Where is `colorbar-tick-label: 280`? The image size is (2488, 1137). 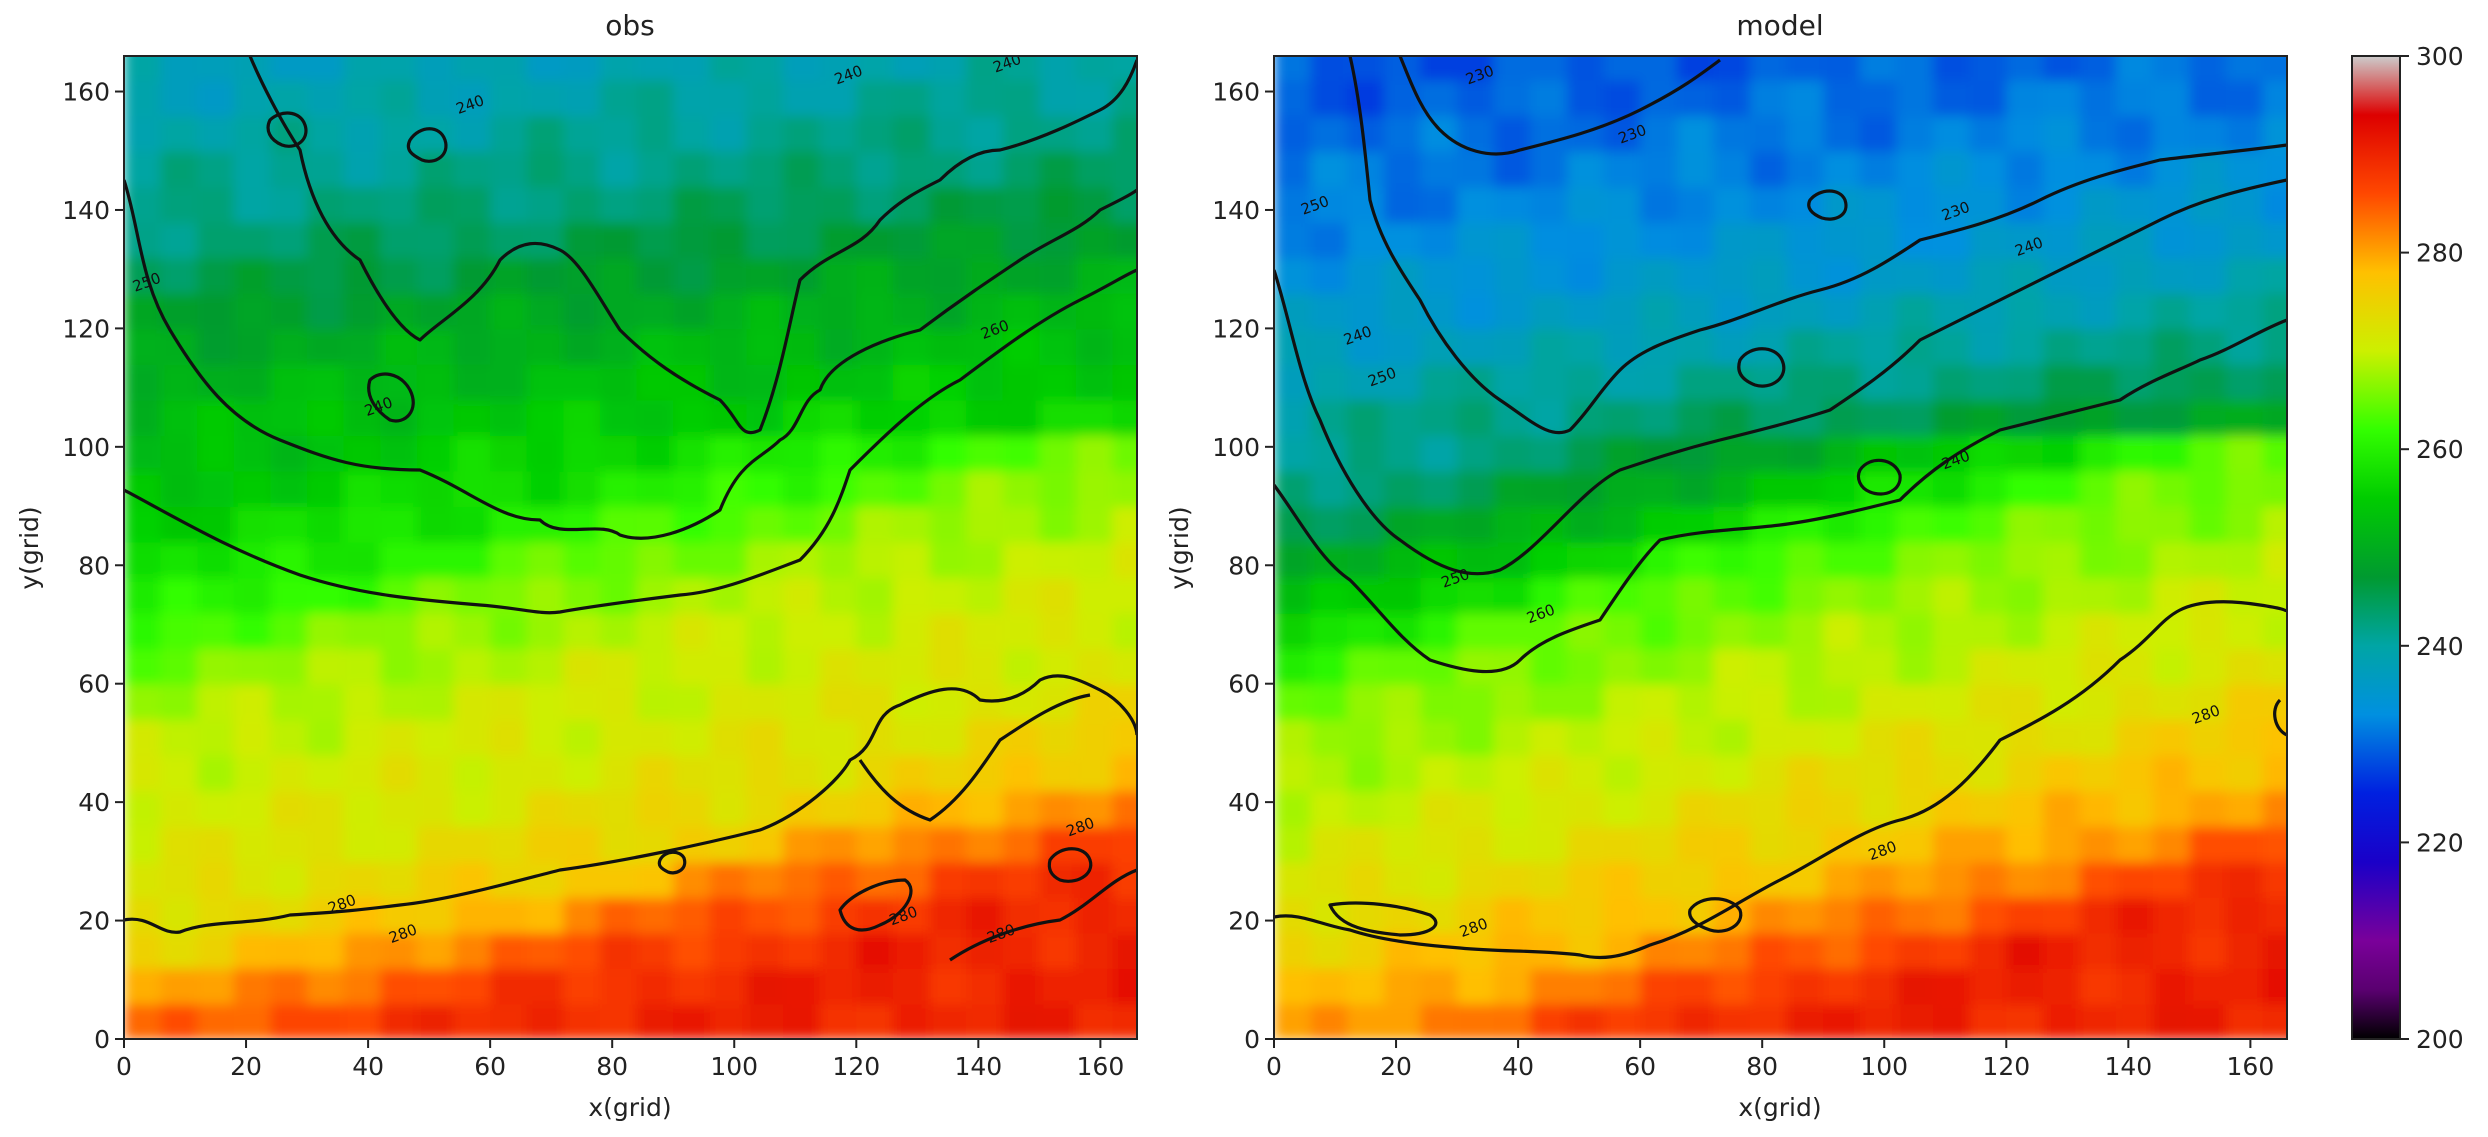 colorbar-tick-label: 280 is located at coordinates (2440, 253).